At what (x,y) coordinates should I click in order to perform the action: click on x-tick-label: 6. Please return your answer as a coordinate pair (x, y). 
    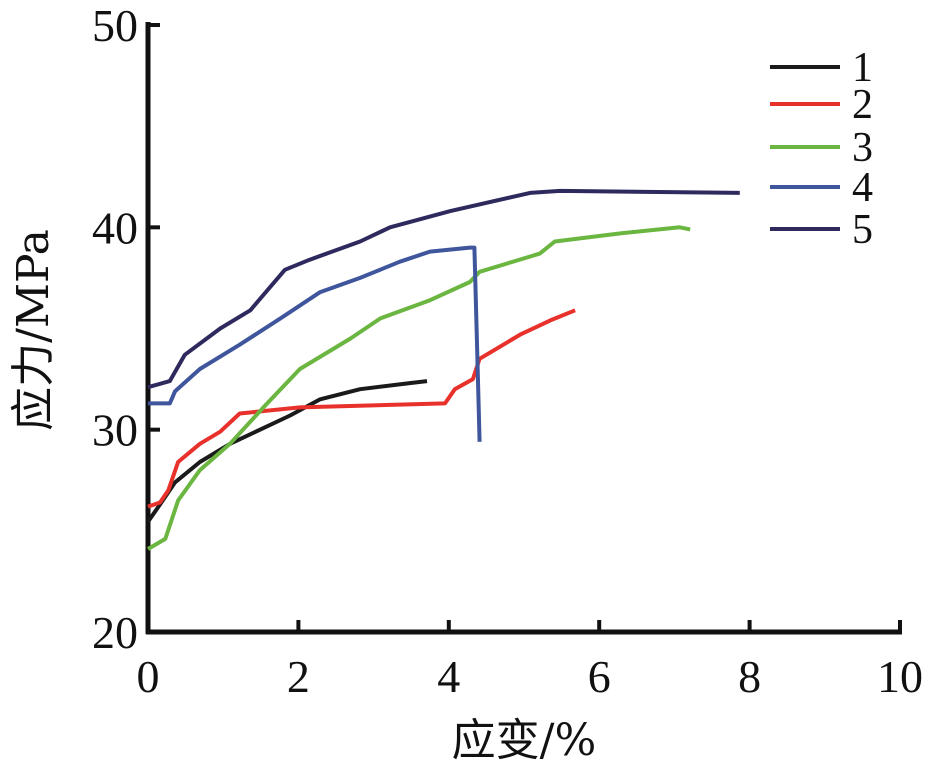
    Looking at the image, I should click on (599, 676).